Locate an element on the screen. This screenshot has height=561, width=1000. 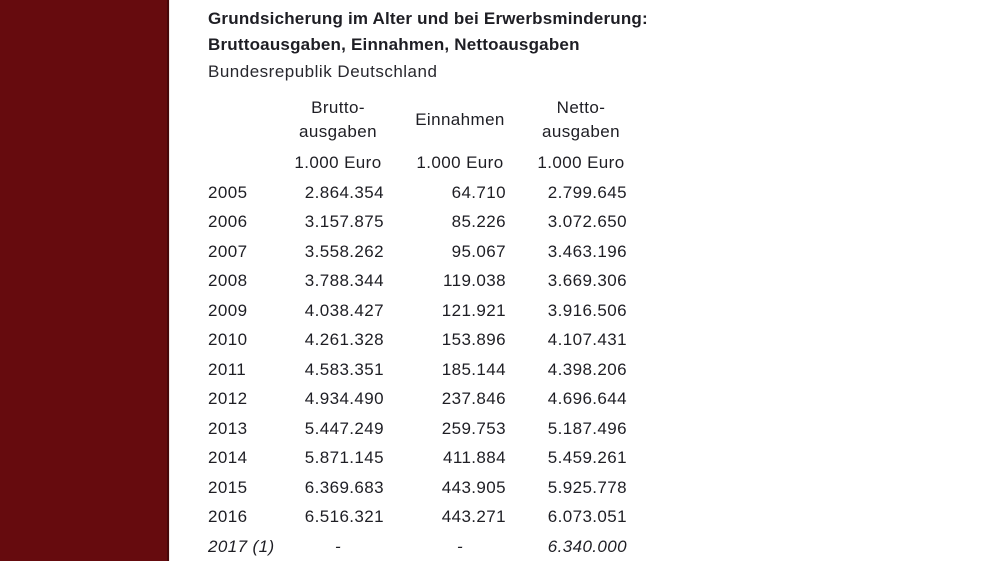
value-cell: 6.369.683 is located at coordinates (344, 487).